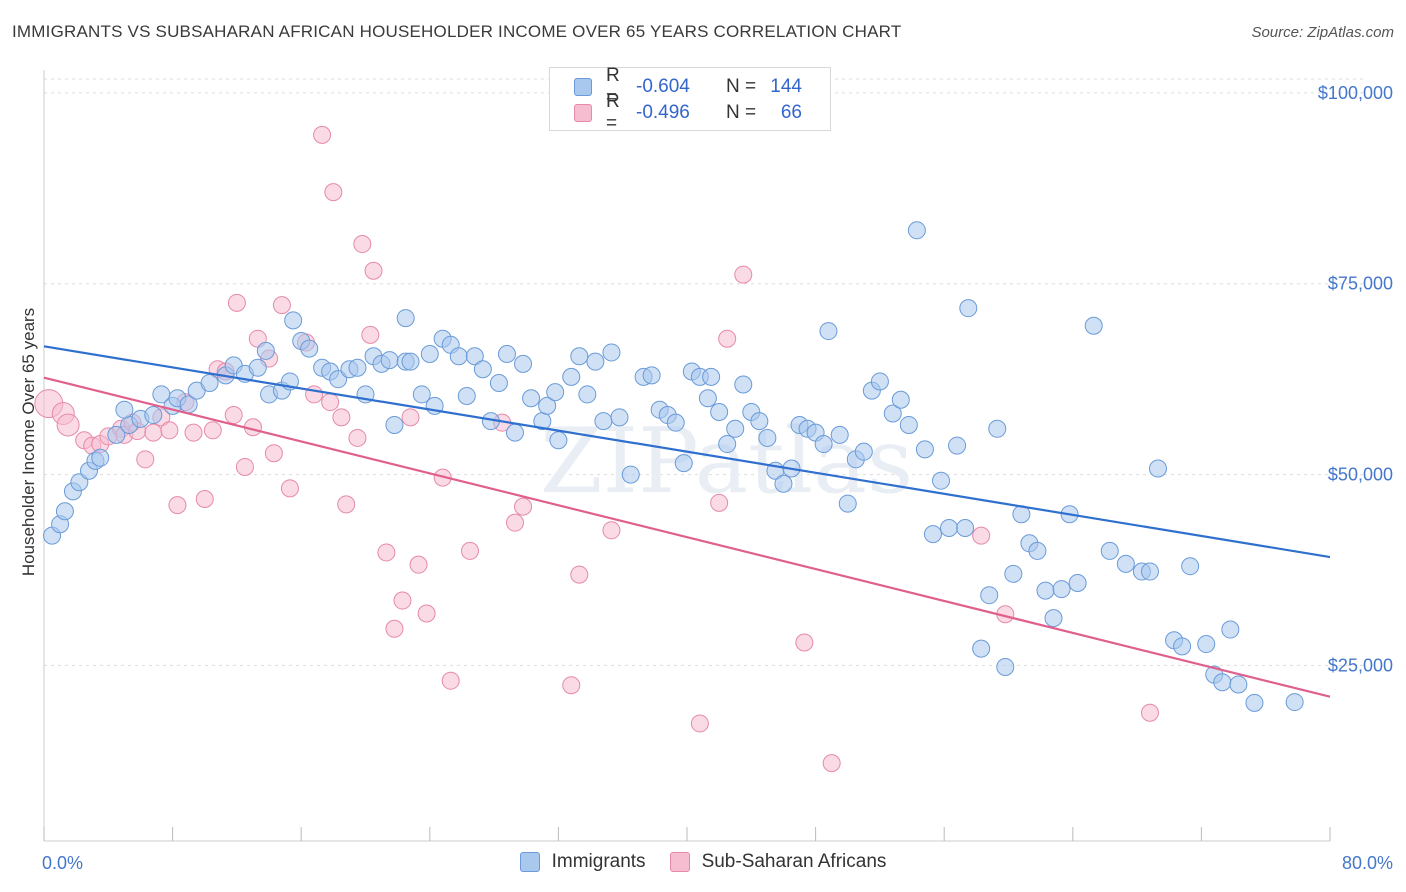  What do you see at coordinates (1367, 863) in the screenshot?
I see `x-tick-label: 80.0%` at bounding box center [1367, 863].